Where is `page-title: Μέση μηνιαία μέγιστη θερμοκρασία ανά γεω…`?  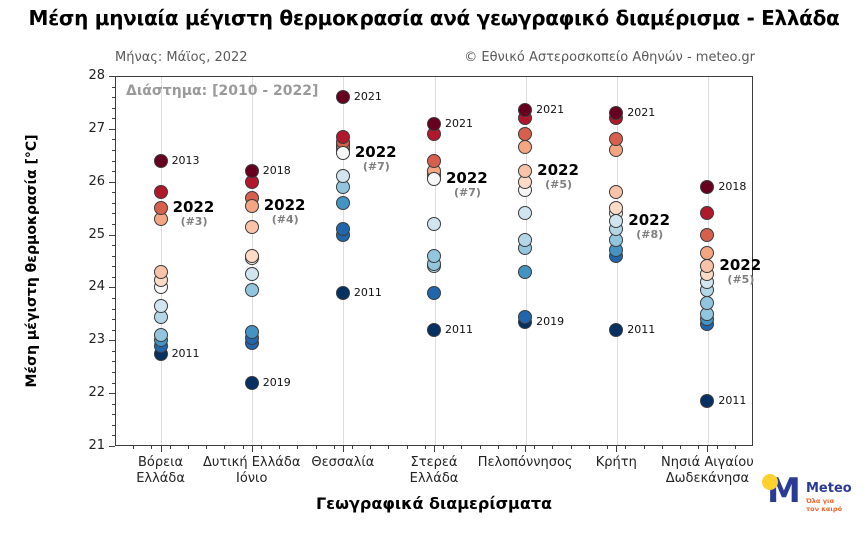 page-title: Μέση μηνιαία μέγιστη θερμοκρασία ανά γεω… is located at coordinates (434, 18).